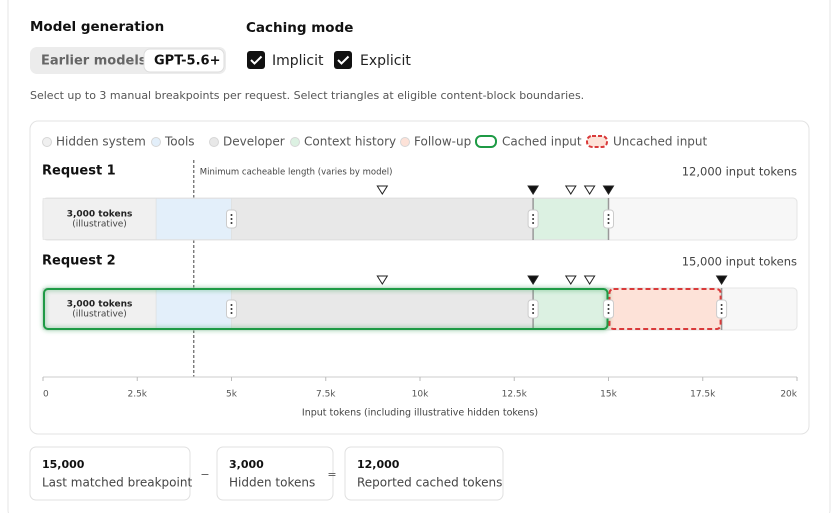 The image size is (840, 513). What do you see at coordinates (739, 172) in the screenshot?
I see `total-label: 12,000 input tokens` at bounding box center [739, 172].